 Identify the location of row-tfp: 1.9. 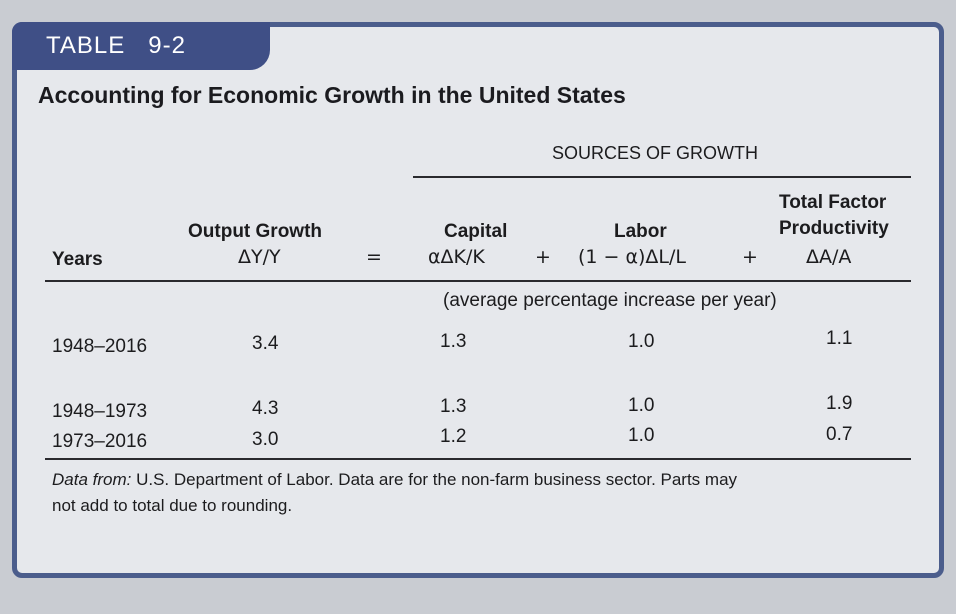
(839, 403).